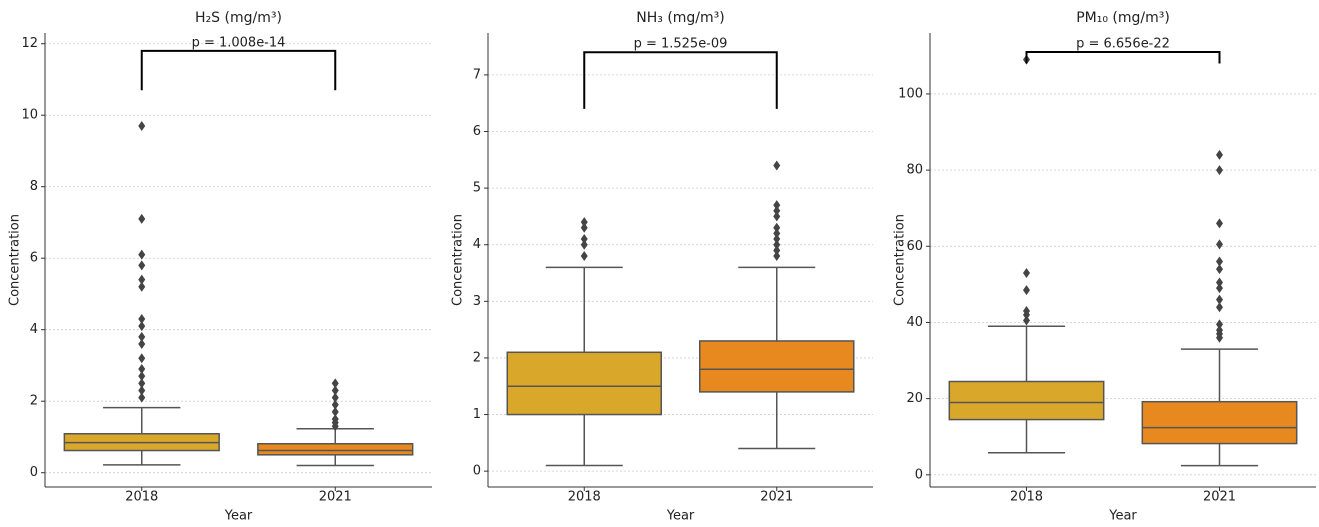 The width and height of the screenshot is (1319, 527). What do you see at coordinates (914, 170) in the screenshot?
I see `y-tick-label: 80` at bounding box center [914, 170].